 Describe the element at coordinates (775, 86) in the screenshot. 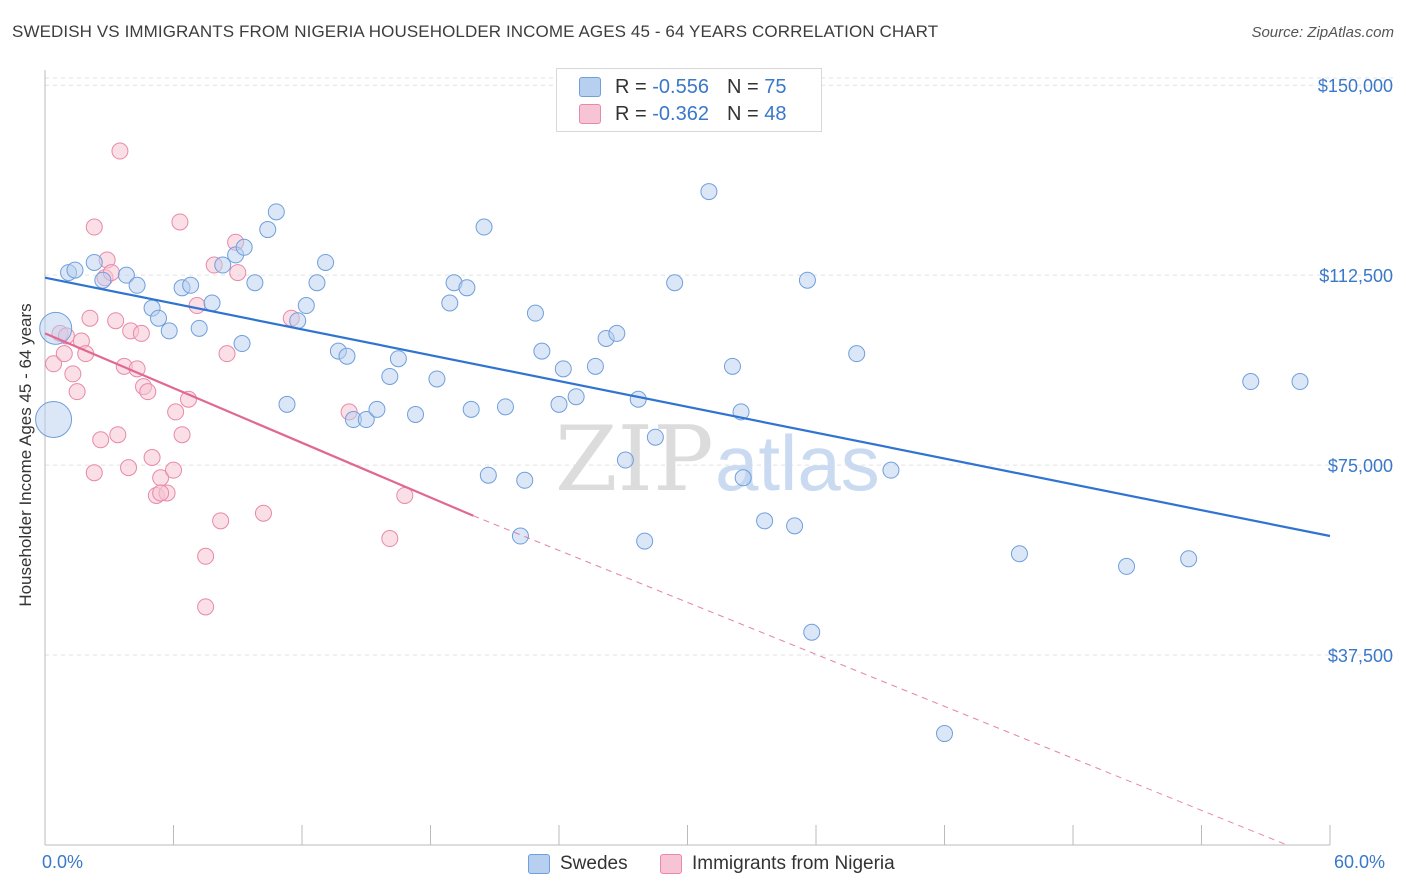

I see `legend-n-value: 75` at that location.